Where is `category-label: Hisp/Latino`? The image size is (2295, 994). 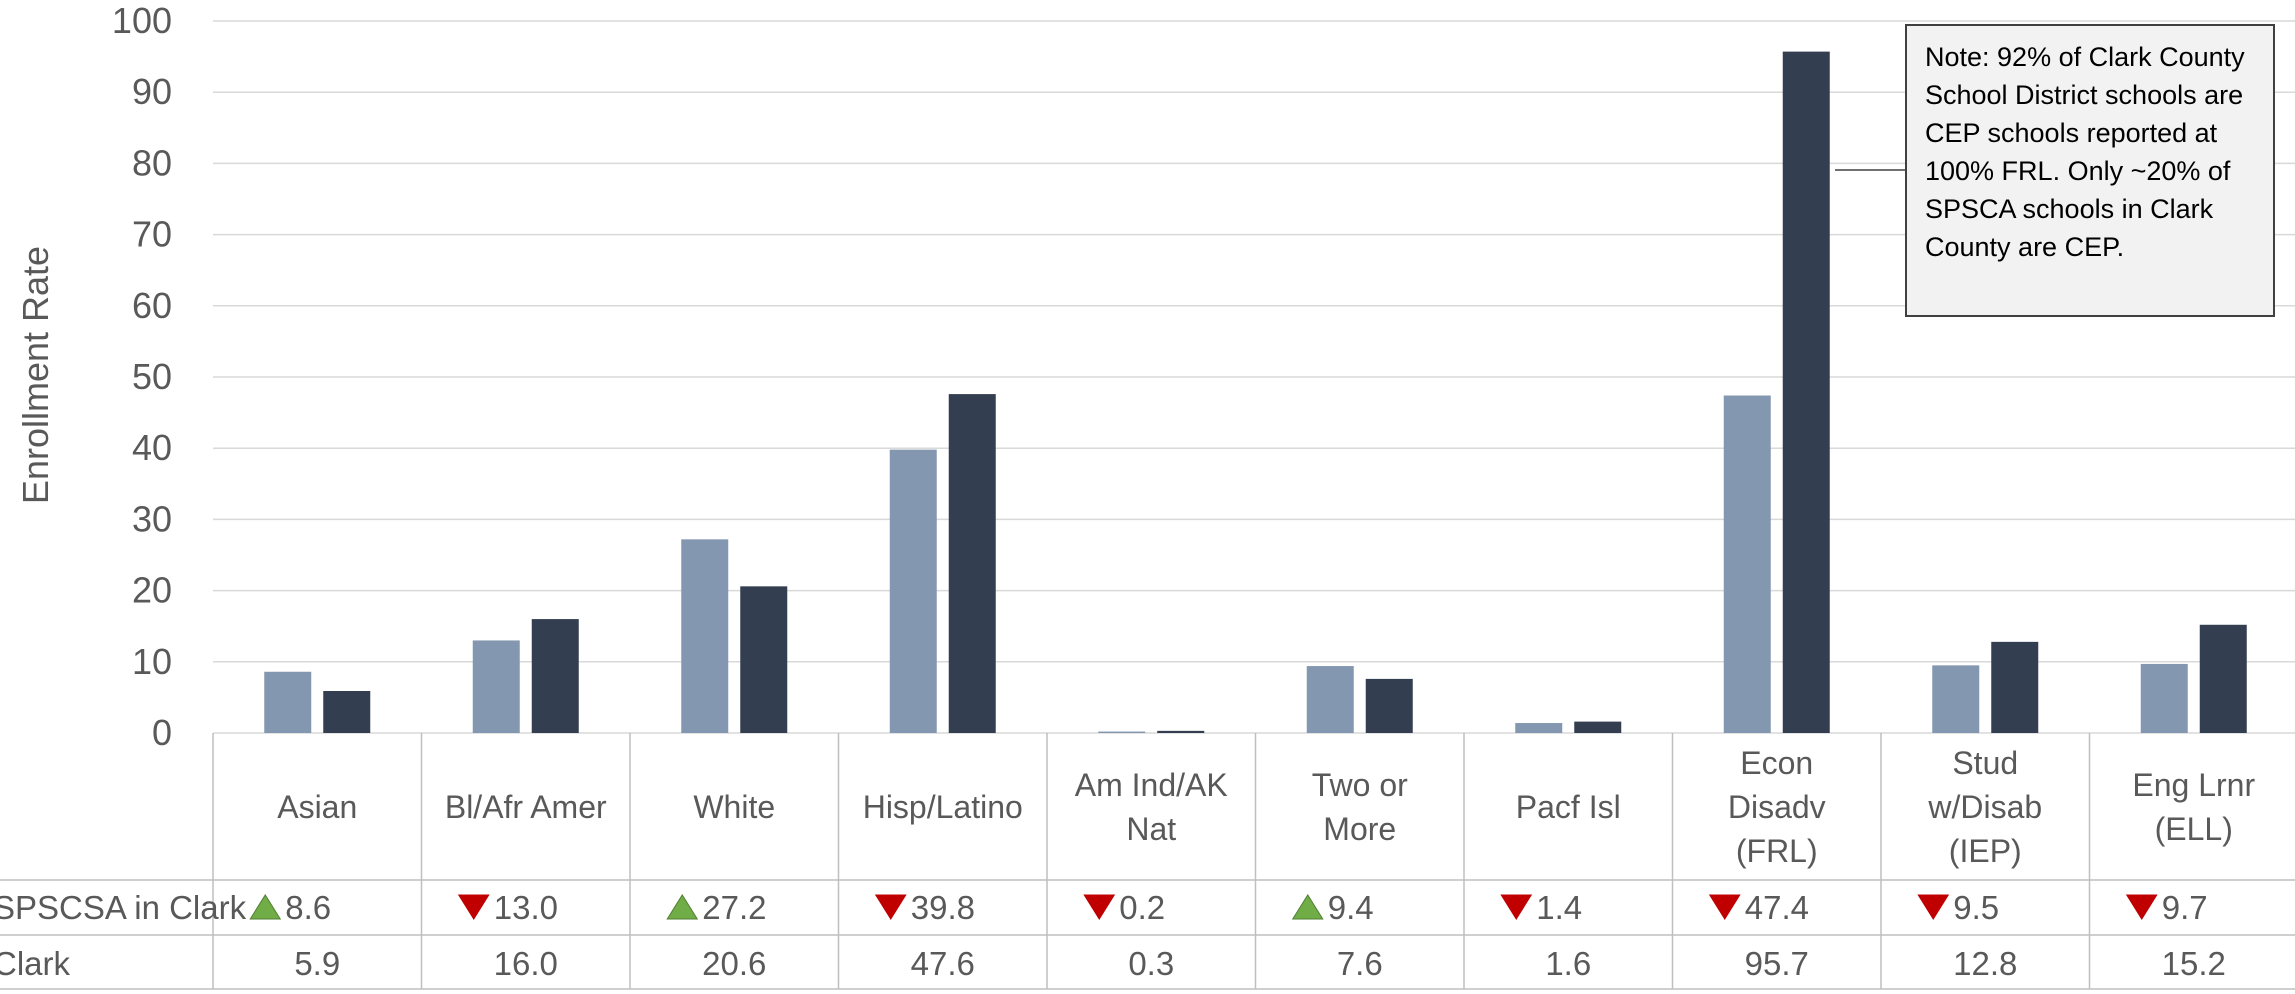
category-label: Hisp/Latino is located at coordinates (943, 807).